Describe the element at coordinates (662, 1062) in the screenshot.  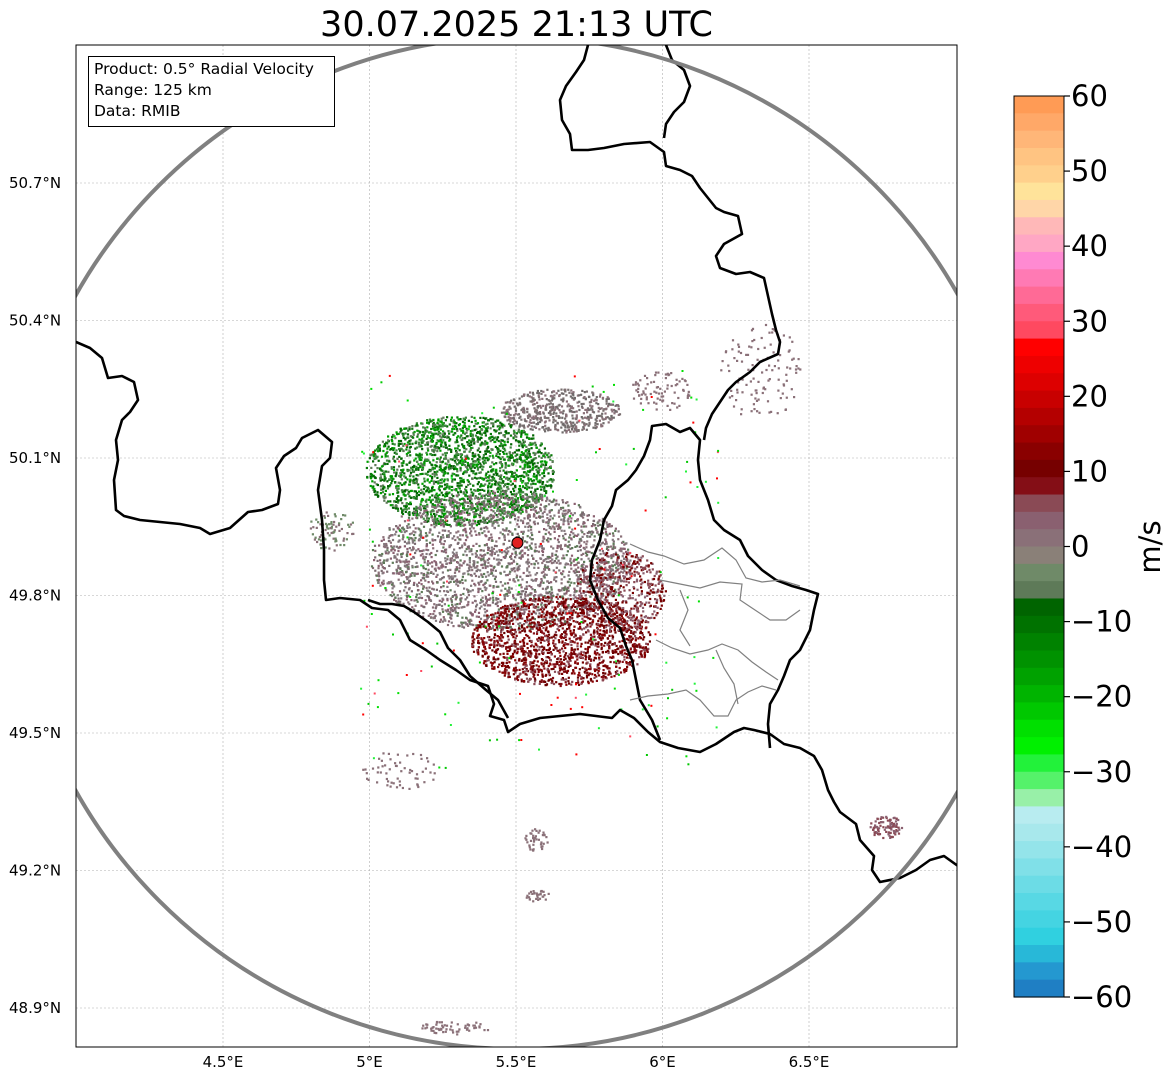
I see `x-tick-label: 6°E` at that location.